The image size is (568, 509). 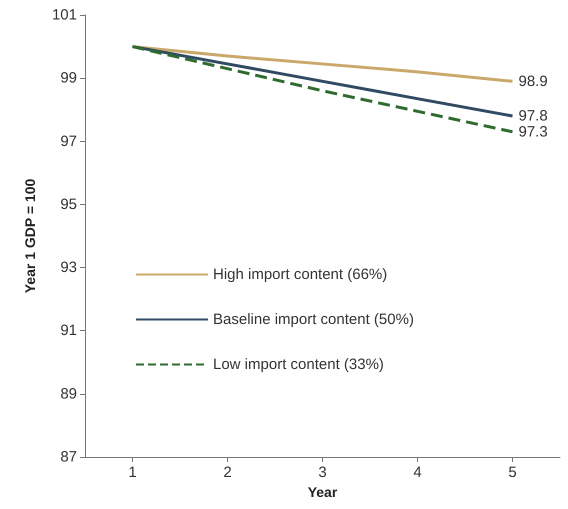 I want to click on x-tick-label: 5, so click(x=512, y=472).